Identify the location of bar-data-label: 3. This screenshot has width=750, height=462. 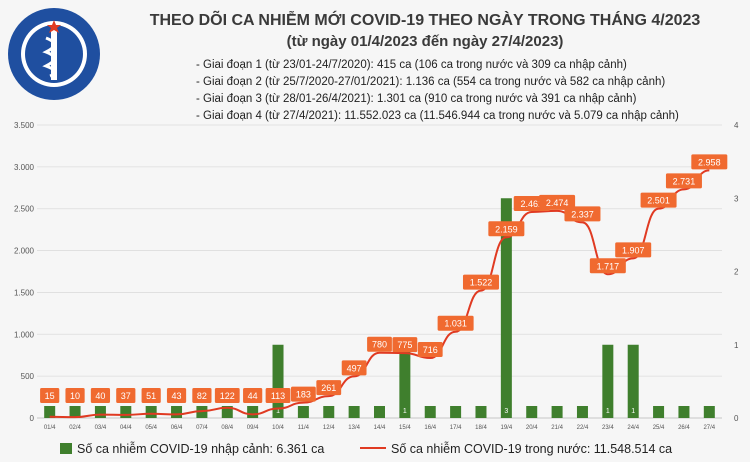
(506, 411).